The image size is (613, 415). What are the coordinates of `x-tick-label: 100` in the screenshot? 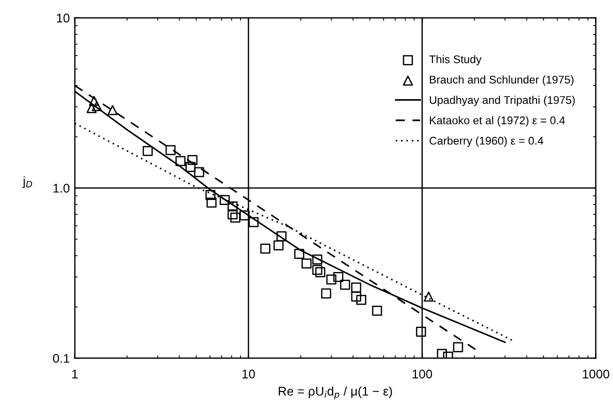 It's located at (422, 374).